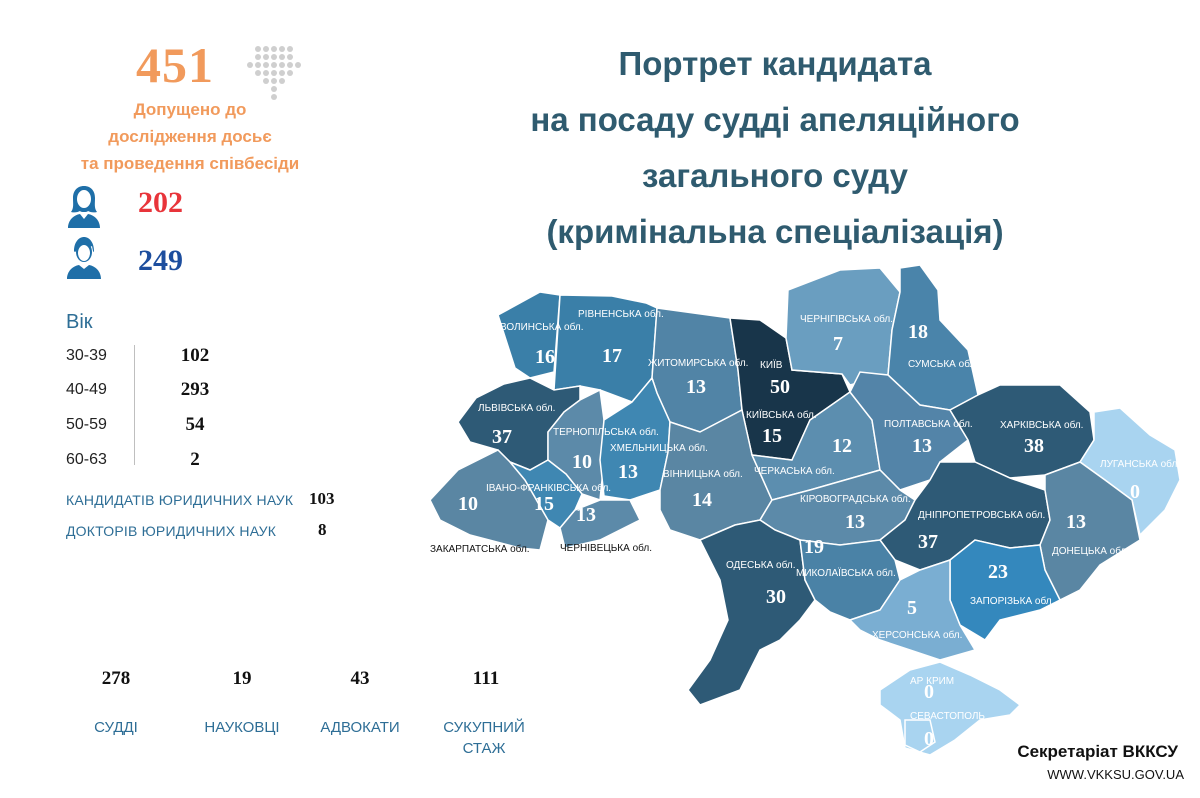 This screenshot has height=798, width=1200. What do you see at coordinates (151, 397) in the screenshot?
I see `age-row: 40-49 293` at bounding box center [151, 397].